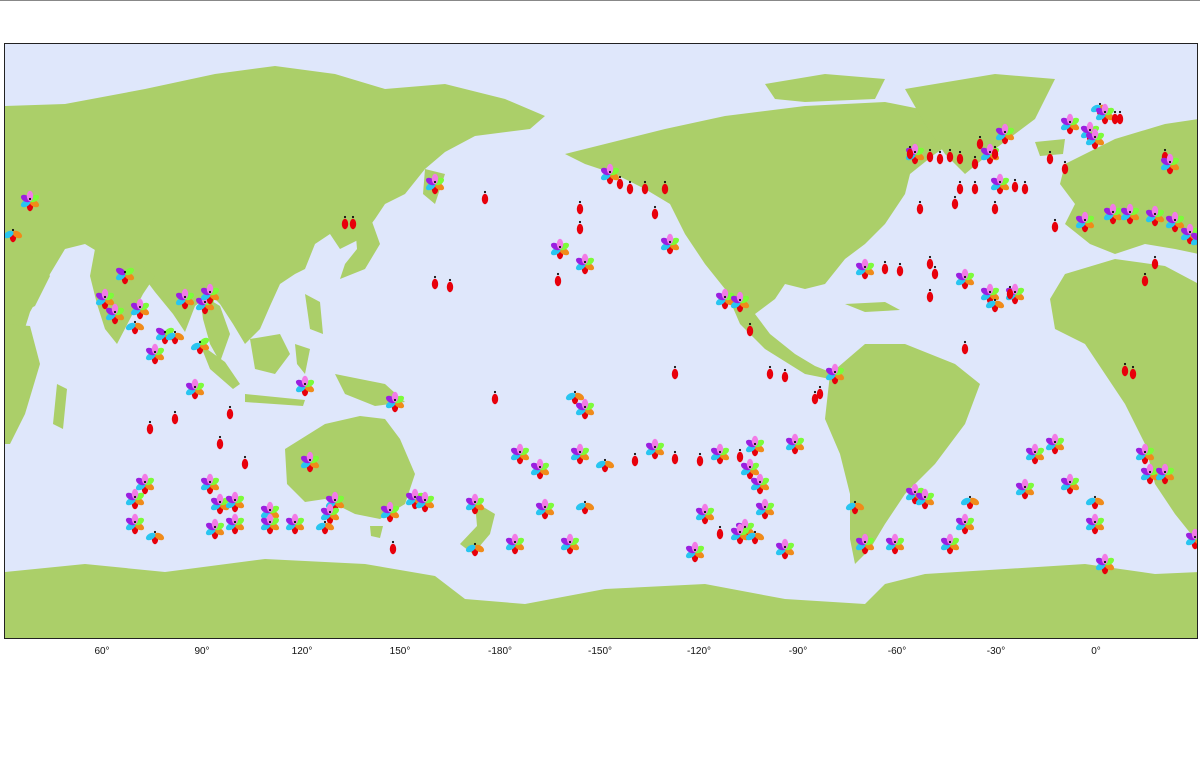 This screenshot has width=1200, height=762. Describe the element at coordinates (220, 366) in the screenshot. I see `sumatra-landmass` at that location.